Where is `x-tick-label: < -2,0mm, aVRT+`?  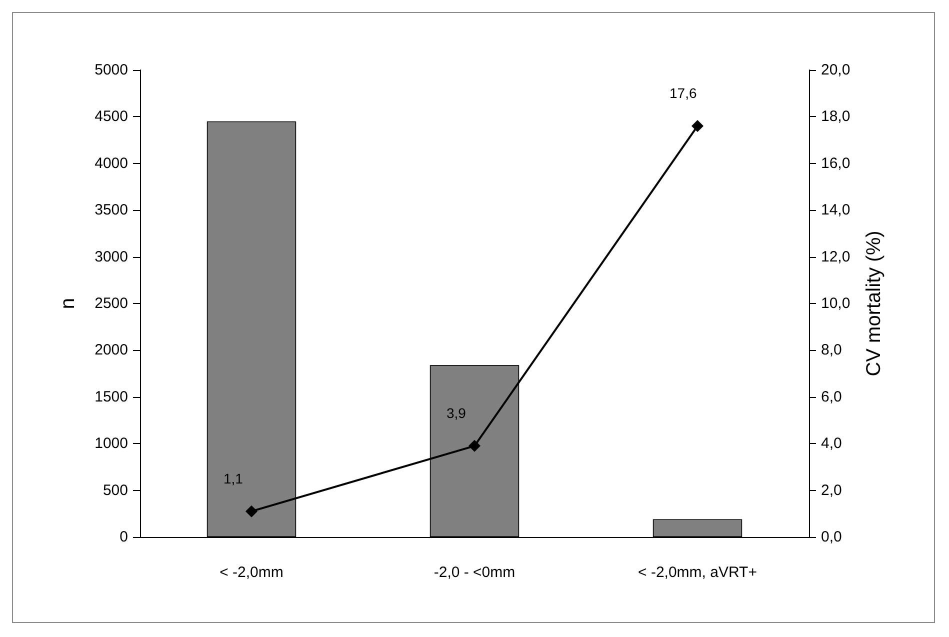
x-tick-label: < -2,0mm, aVRT+ is located at coordinates (698, 572).